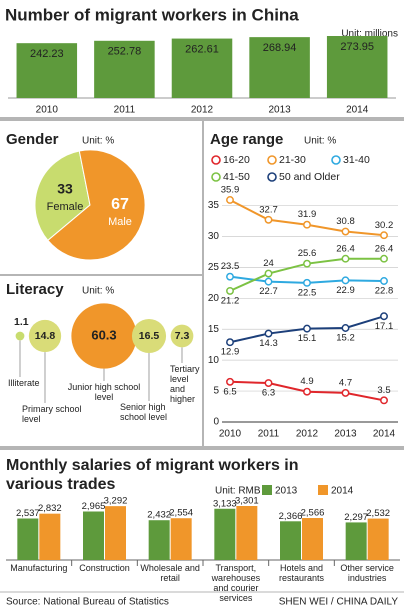 Image resolution: width=404 pixels, height=610 pixels. I want to click on y-tick-label: 0, so click(216, 422).